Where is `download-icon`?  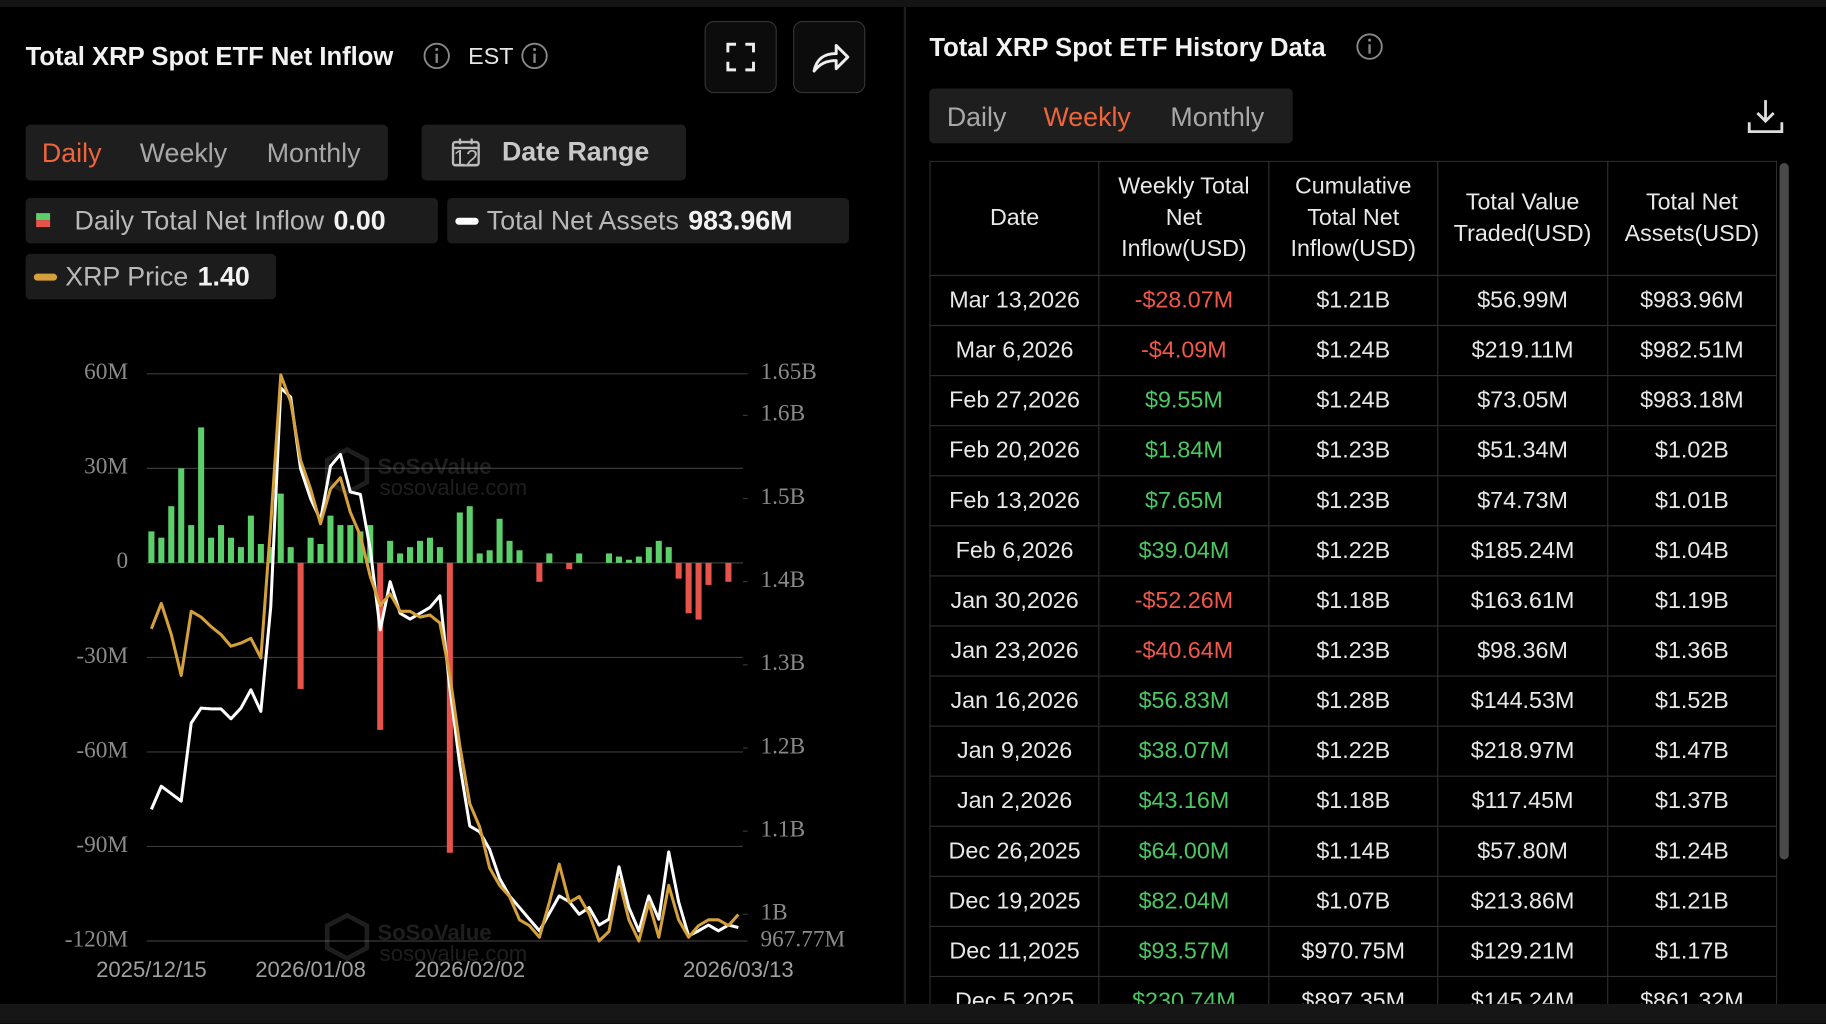
download-icon is located at coordinates (1766, 117).